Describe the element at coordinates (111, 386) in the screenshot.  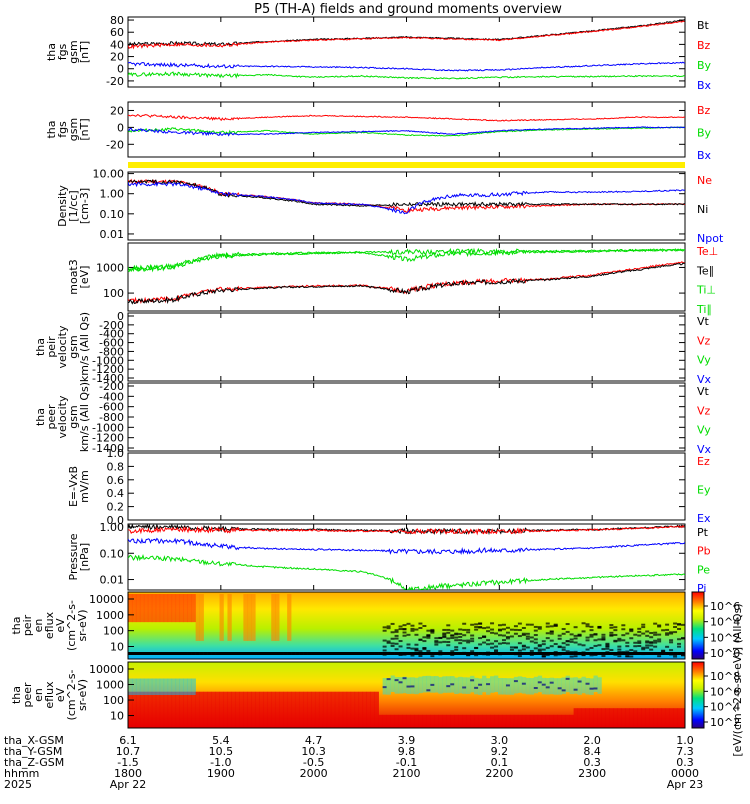
I see `y-tick-label: -200` at that location.